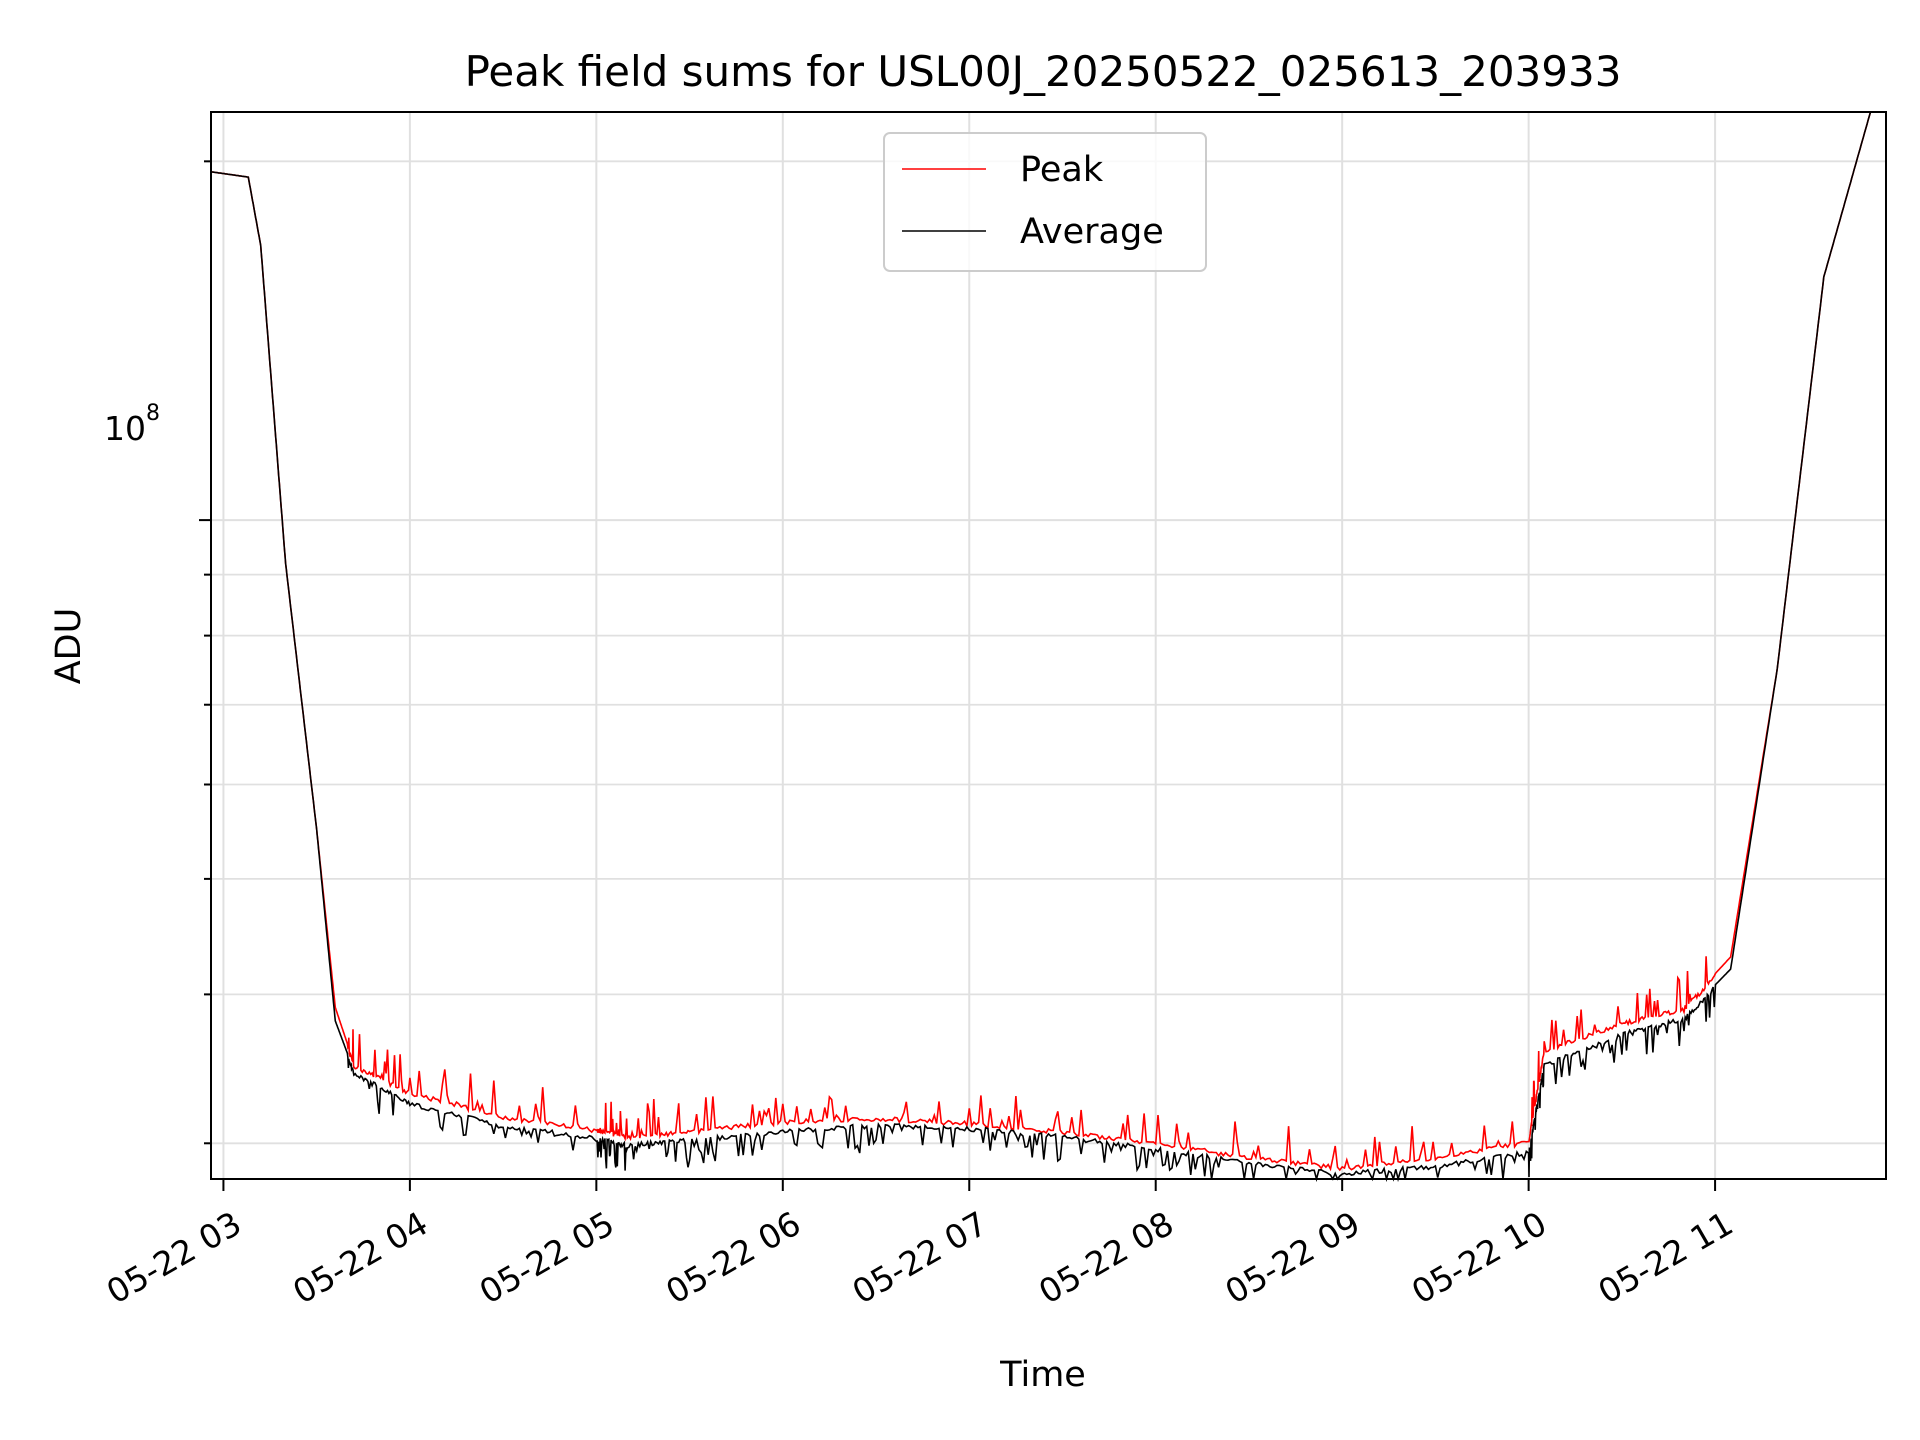 Image resolution: width=1920 pixels, height=1440 pixels. I want to click on y-major-tick-label-base: 10, so click(125, 428).